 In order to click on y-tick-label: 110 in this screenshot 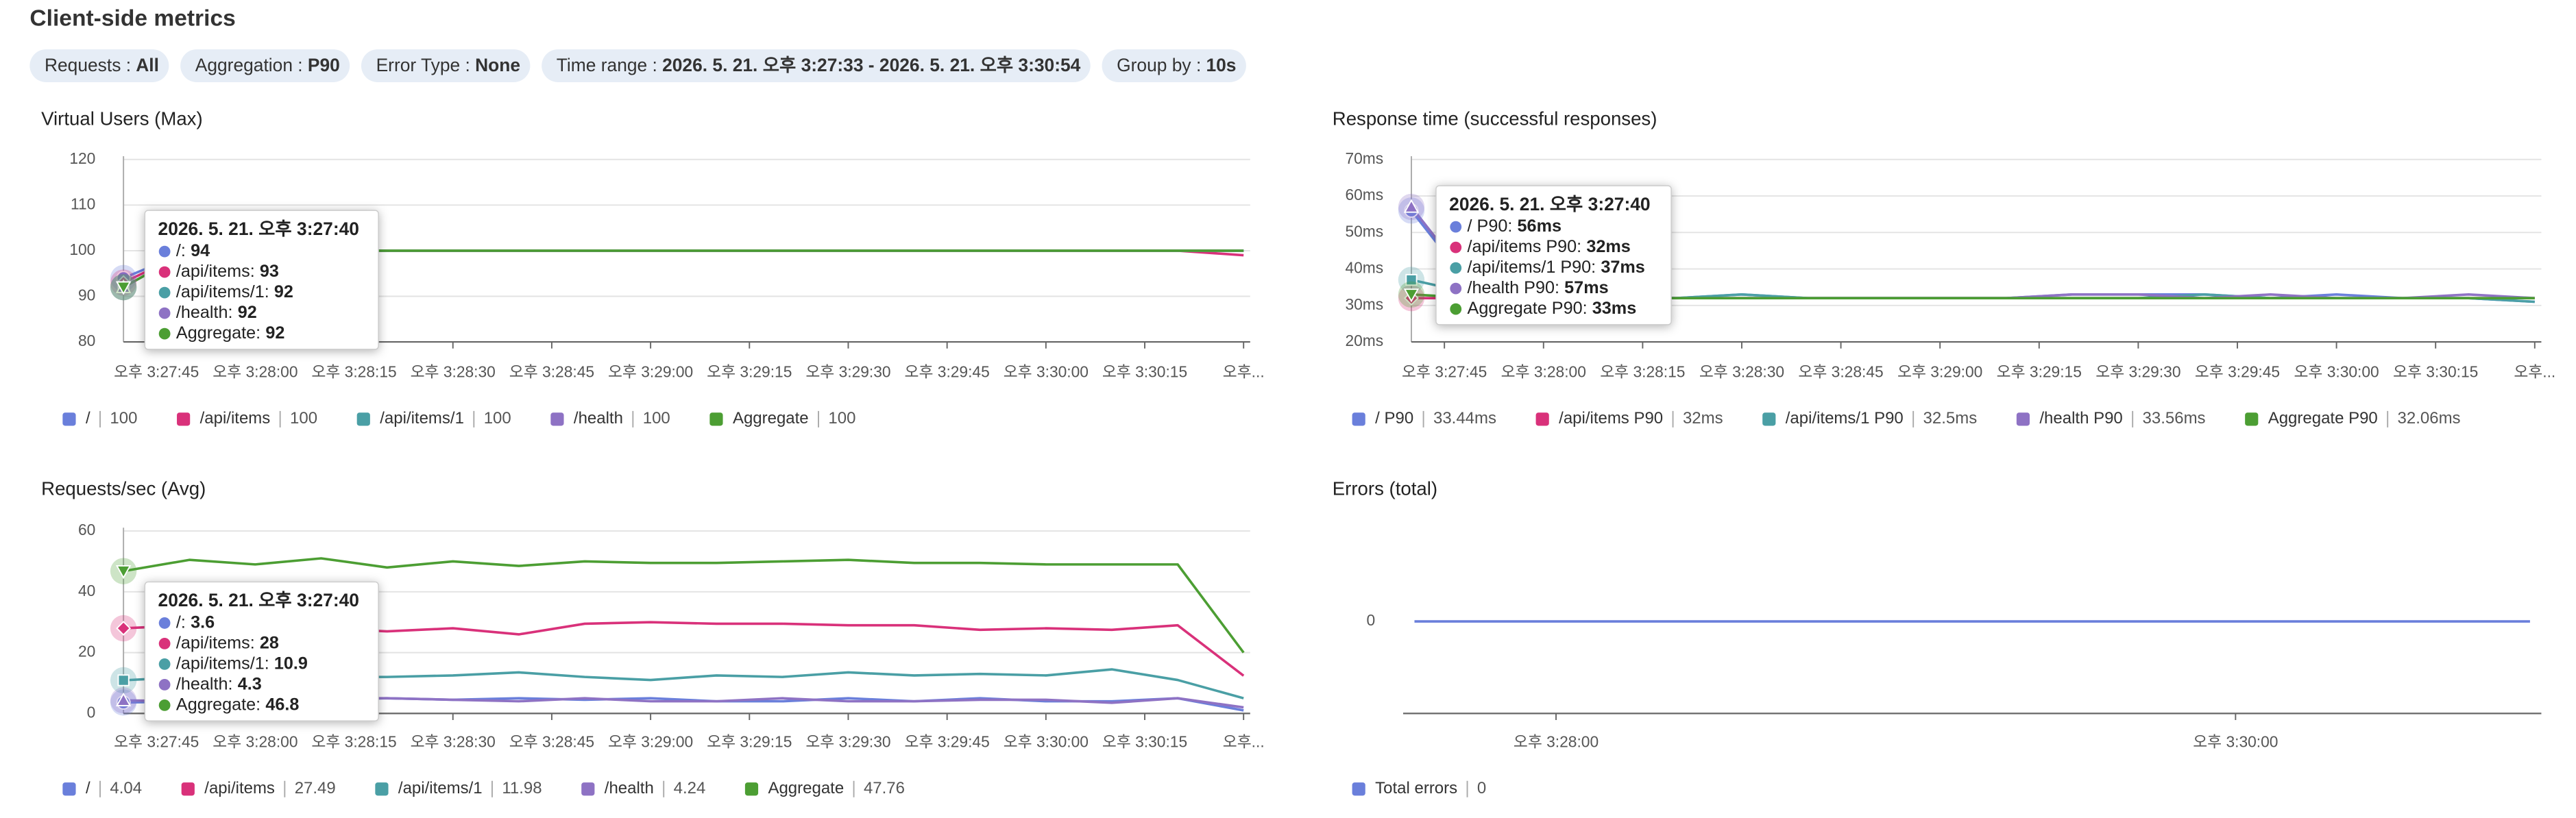, I will do `click(83, 203)`.